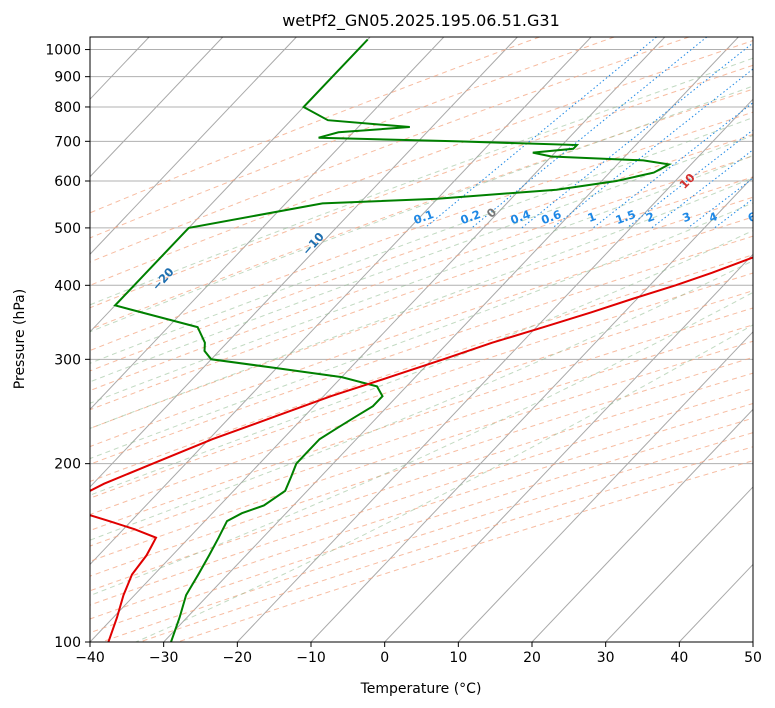 The image size is (775, 708). Describe the element at coordinates (421, 689) in the screenshot. I see `x-axis-label: Temperature (°C)` at that location.